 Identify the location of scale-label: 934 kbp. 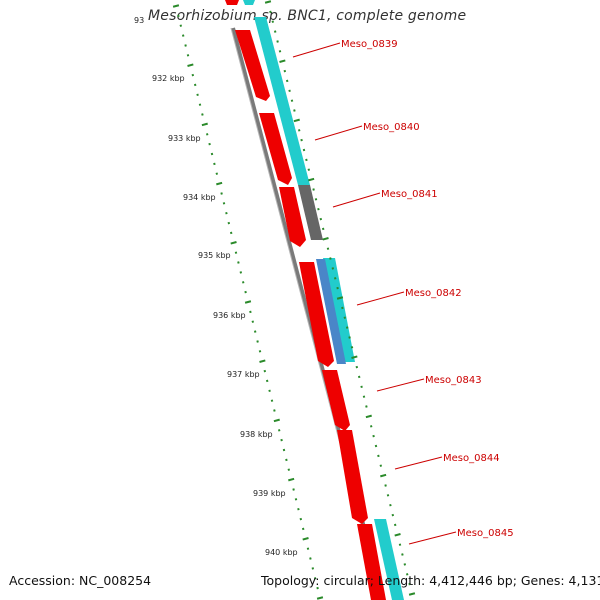
(199, 197).